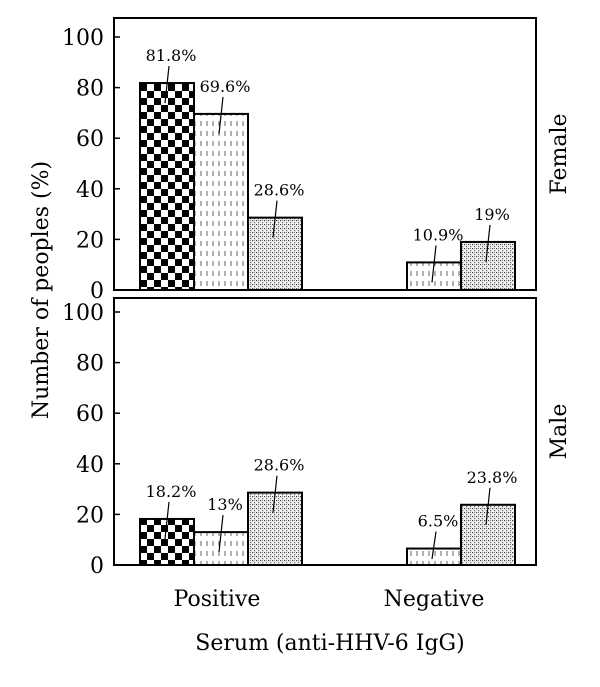 Image resolution: width=600 pixels, height=687 pixels. I want to click on panel-label-male: Male, so click(559, 432).